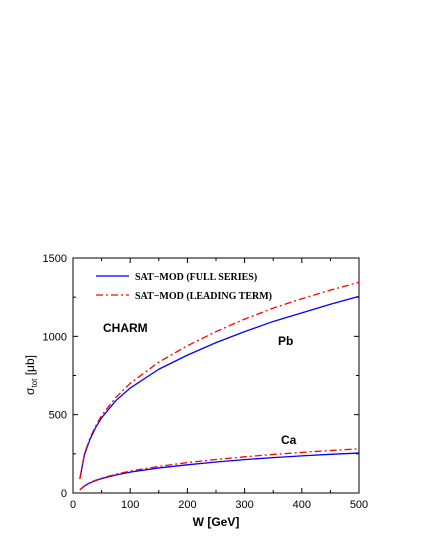  What do you see at coordinates (187, 505) in the screenshot?
I see `x-tick-label: 200` at bounding box center [187, 505].